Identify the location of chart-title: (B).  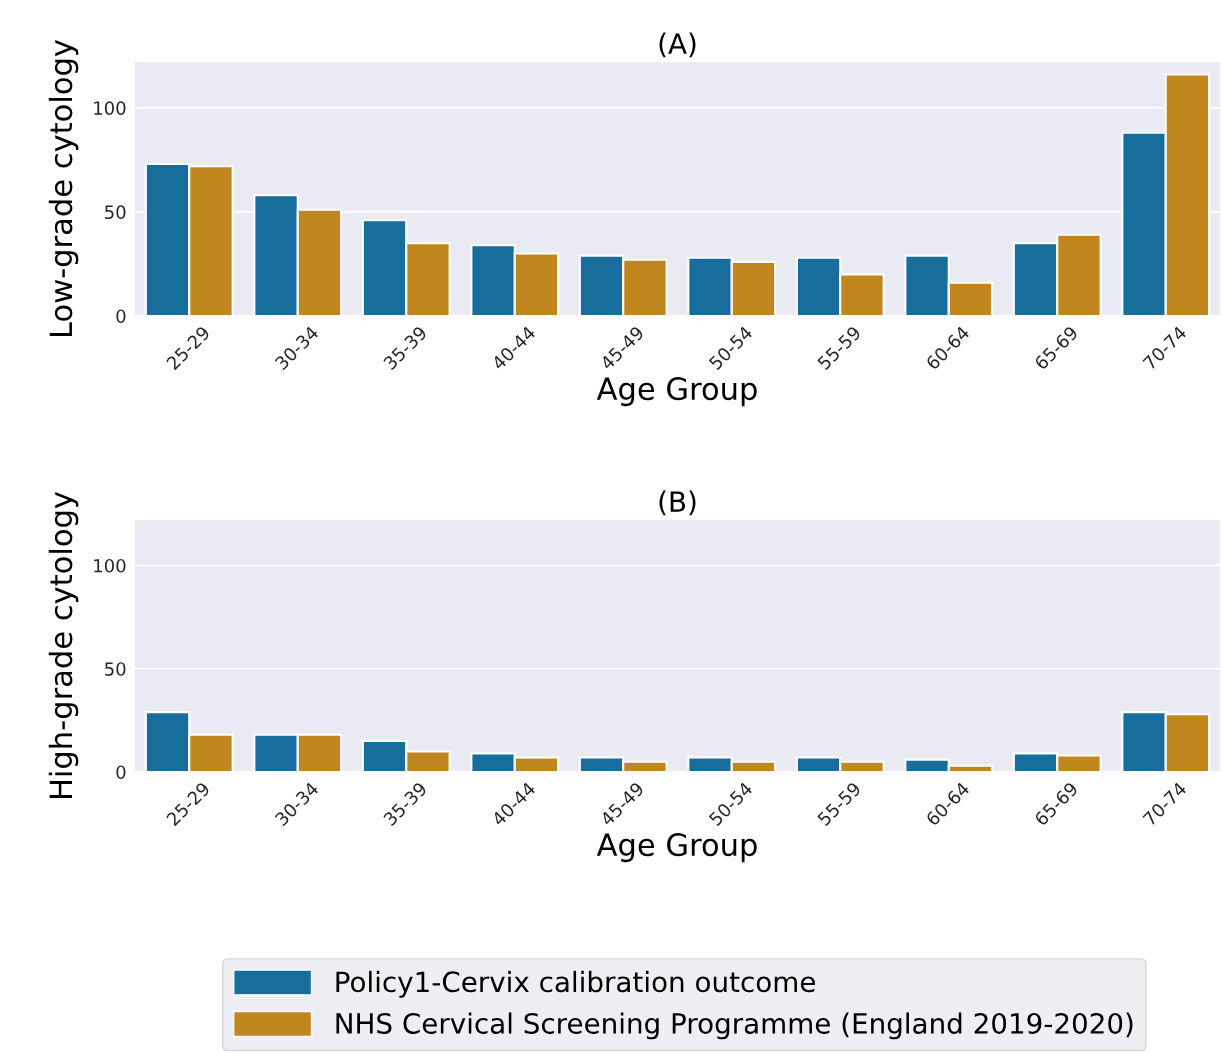
(677, 503).